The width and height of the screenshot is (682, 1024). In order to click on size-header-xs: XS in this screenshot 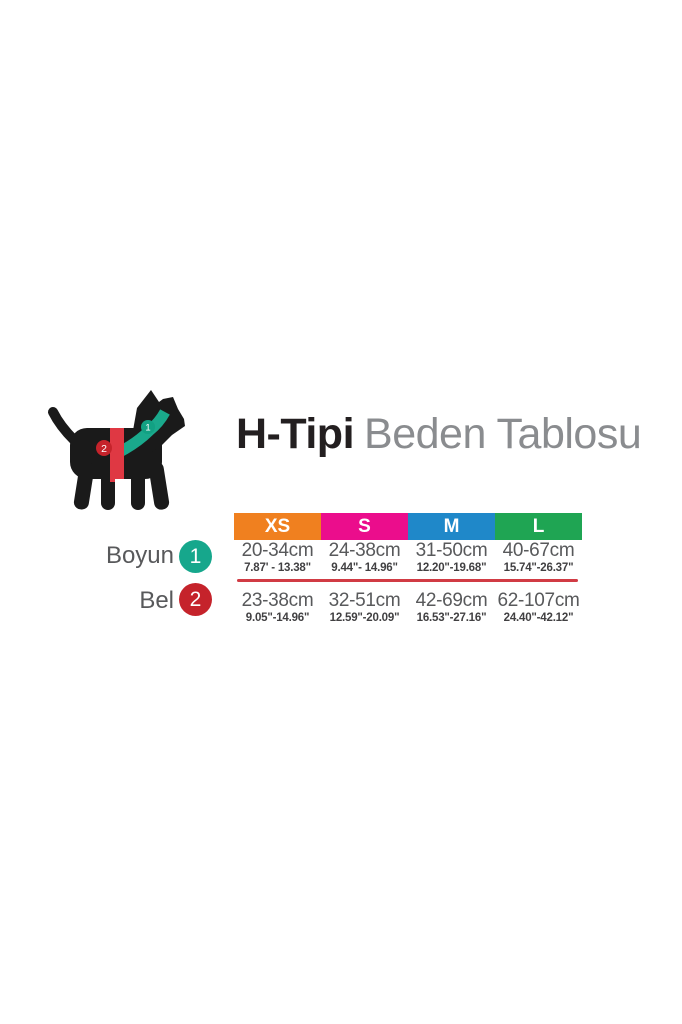, I will do `click(277, 526)`.